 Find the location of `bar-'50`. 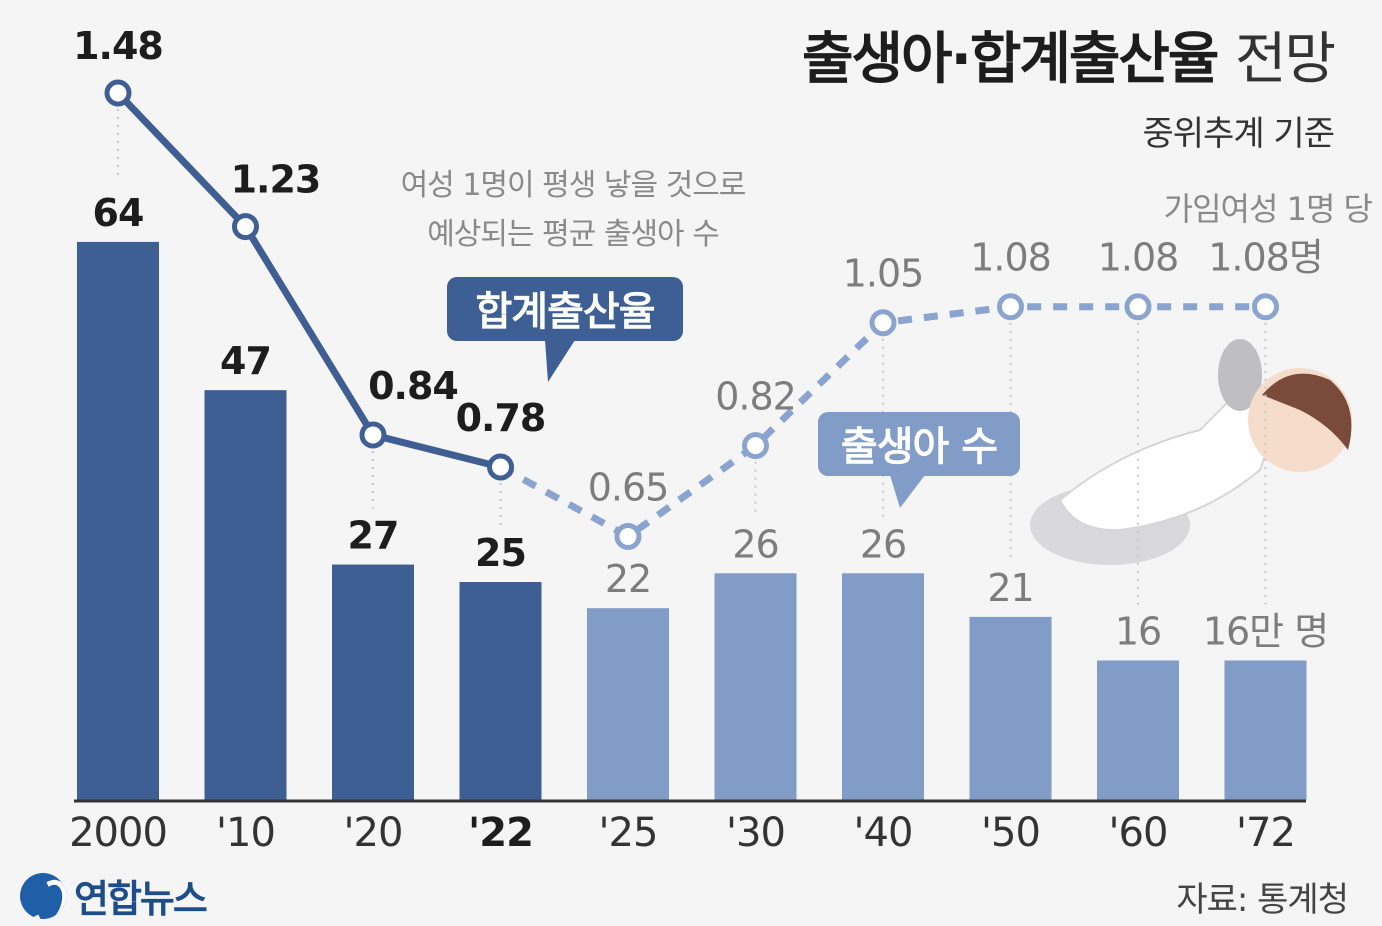

bar-'50 is located at coordinates (1010, 708).